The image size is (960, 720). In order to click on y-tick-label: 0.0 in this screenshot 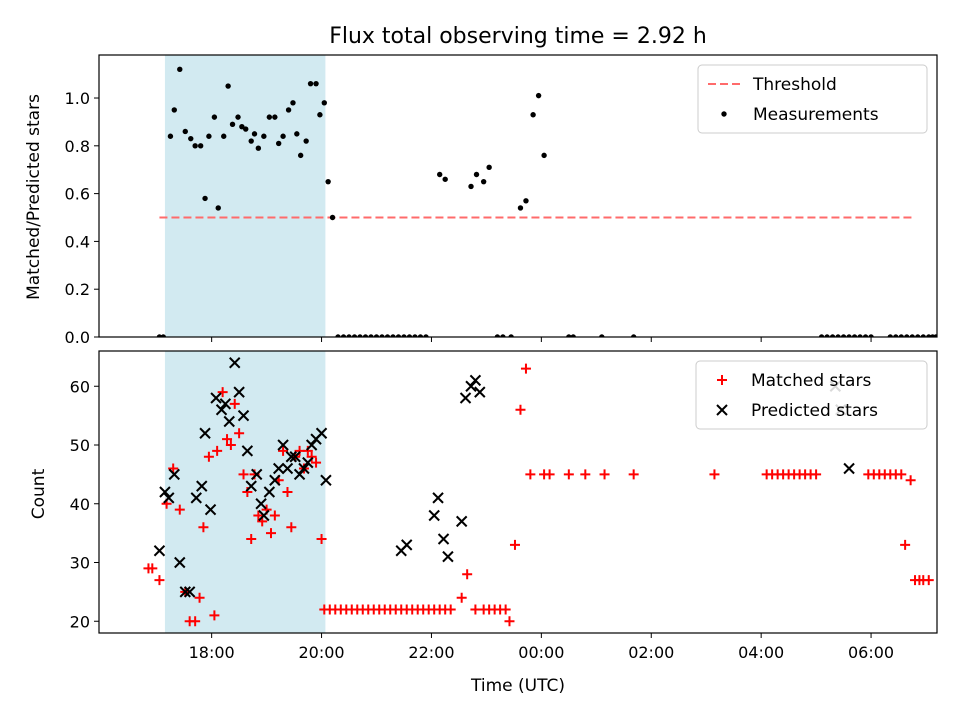, I will do `click(77, 337)`.